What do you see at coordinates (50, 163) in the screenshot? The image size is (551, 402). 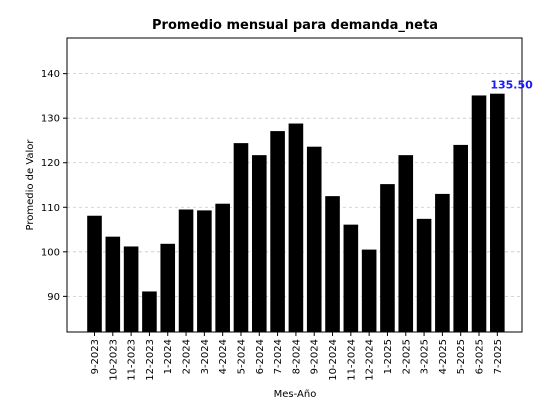 I see `y-tick-label: 120` at bounding box center [50, 163].